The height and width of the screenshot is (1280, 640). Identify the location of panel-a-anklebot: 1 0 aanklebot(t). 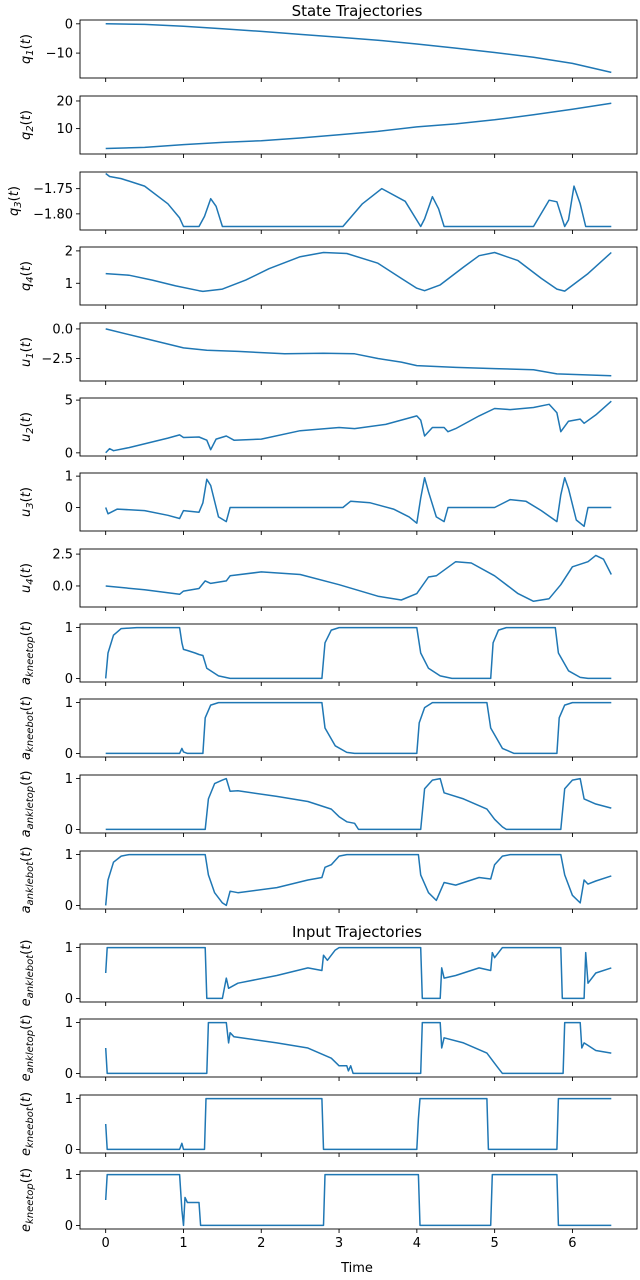
(328, 880).